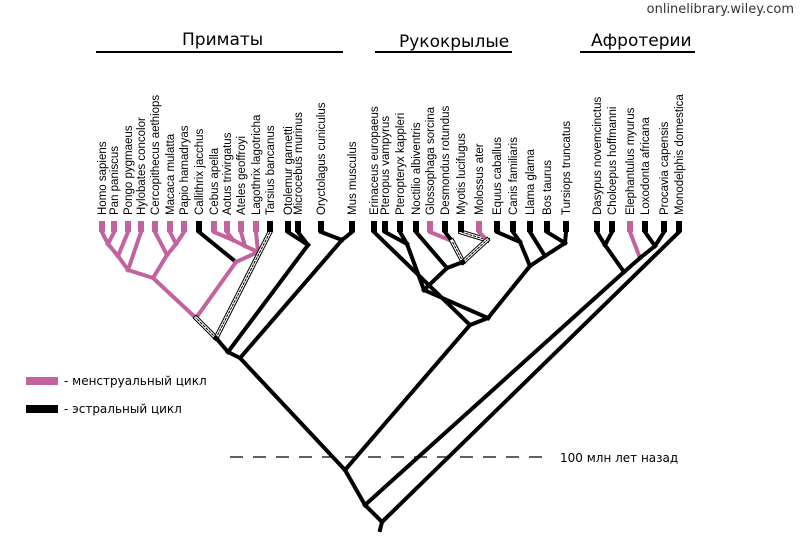 The width and height of the screenshot is (800, 536). I want to click on source-watermark: onlinelibrary.wiley.com, so click(720, 9).